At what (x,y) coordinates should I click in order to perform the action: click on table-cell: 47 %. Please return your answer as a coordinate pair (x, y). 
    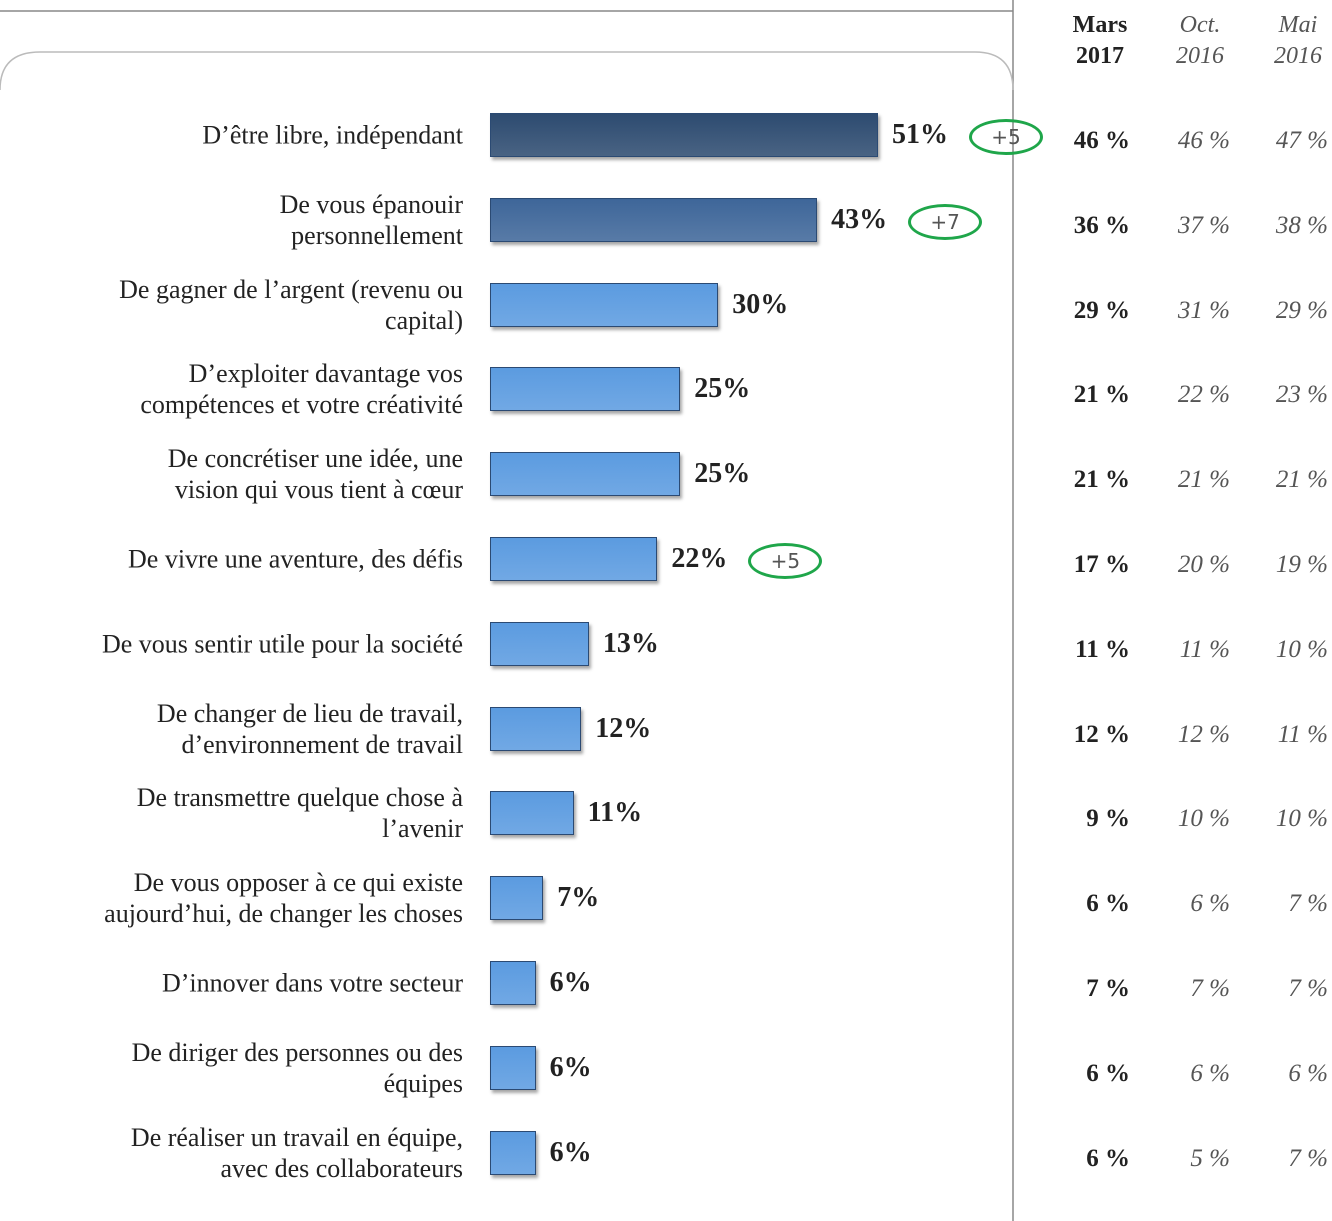
    Looking at the image, I should click on (1301, 140).